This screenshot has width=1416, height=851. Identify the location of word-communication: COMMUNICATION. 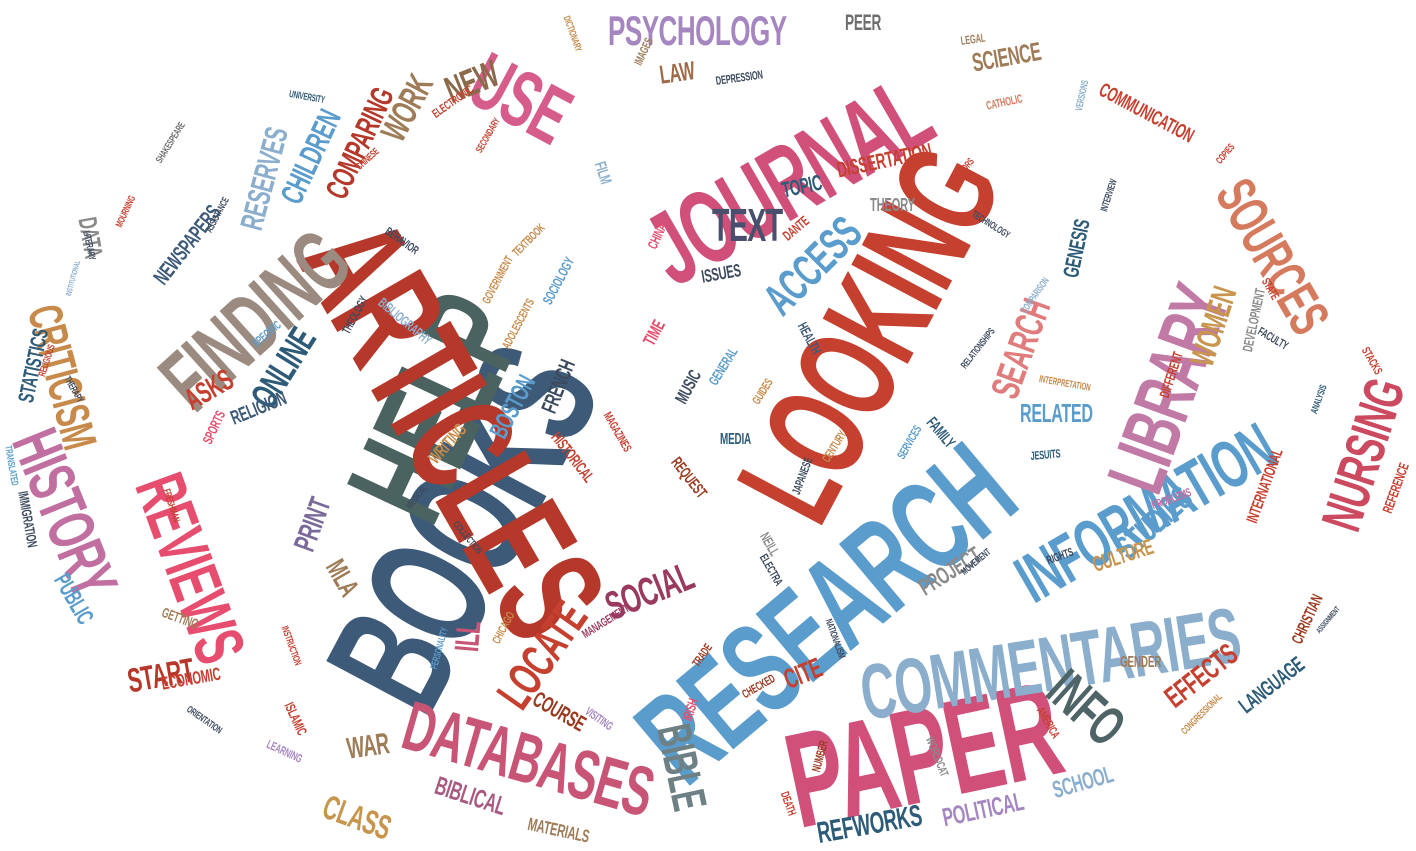
(1146, 113).